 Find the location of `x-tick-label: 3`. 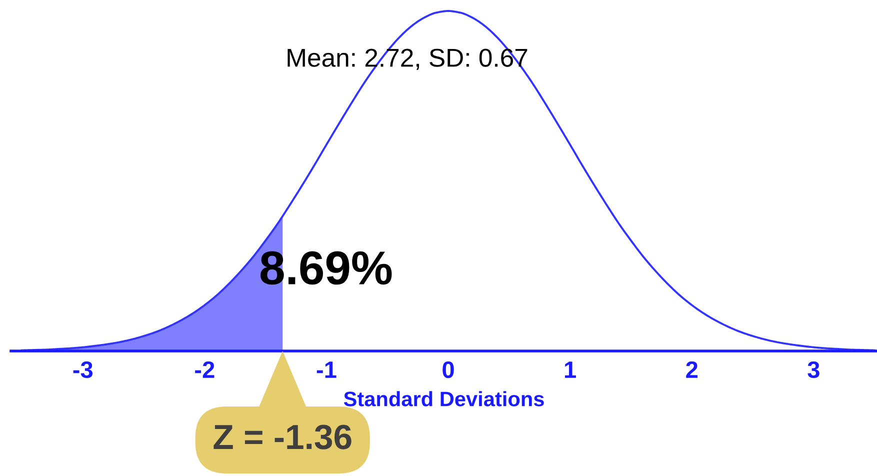

x-tick-label: 3 is located at coordinates (814, 369).